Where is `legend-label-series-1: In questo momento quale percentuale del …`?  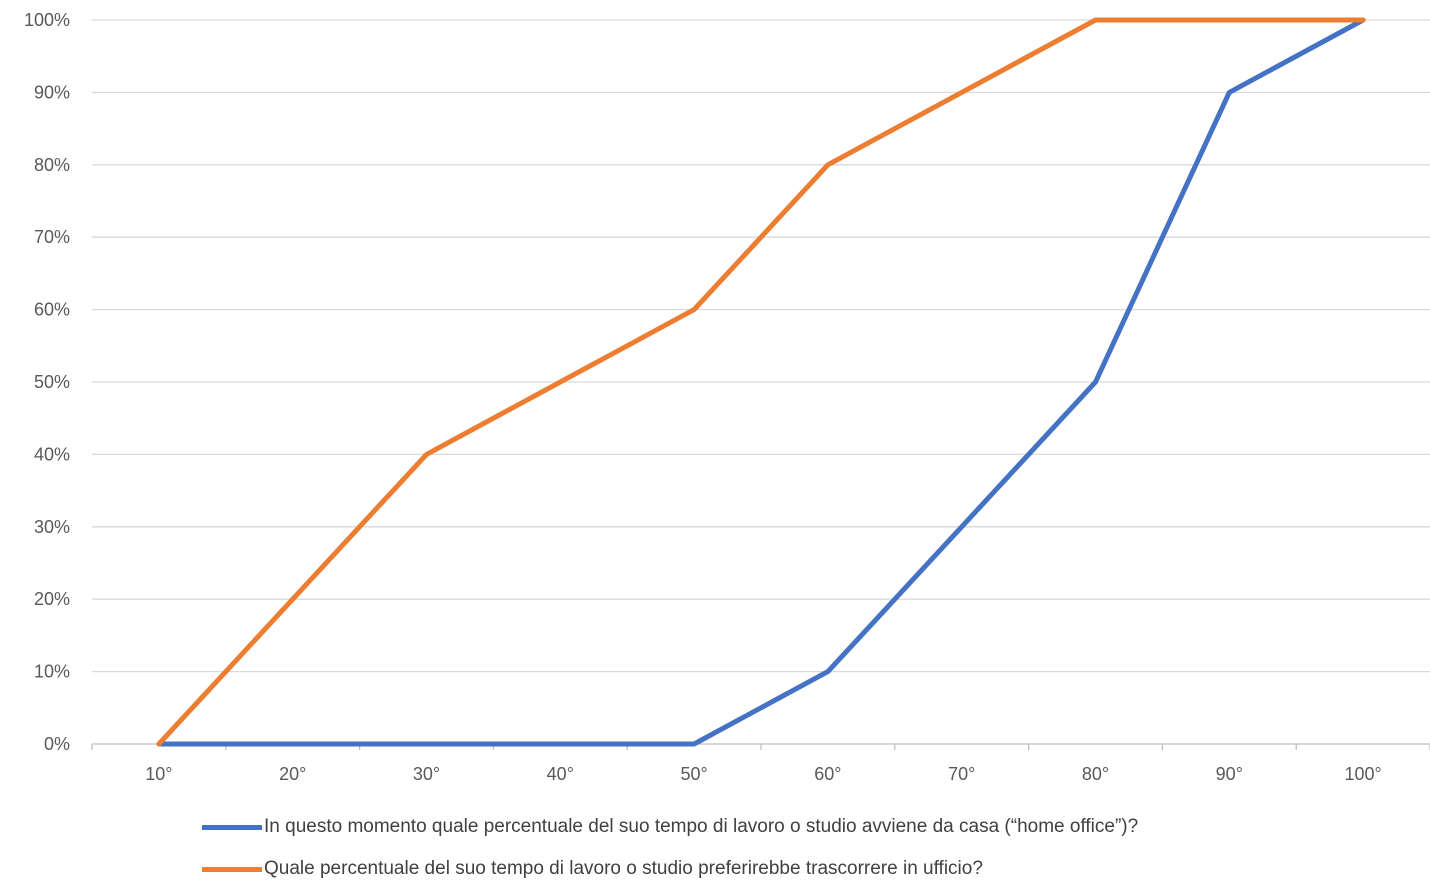
legend-label-series-1: In questo momento quale percentuale del … is located at coordinates (701, 826).